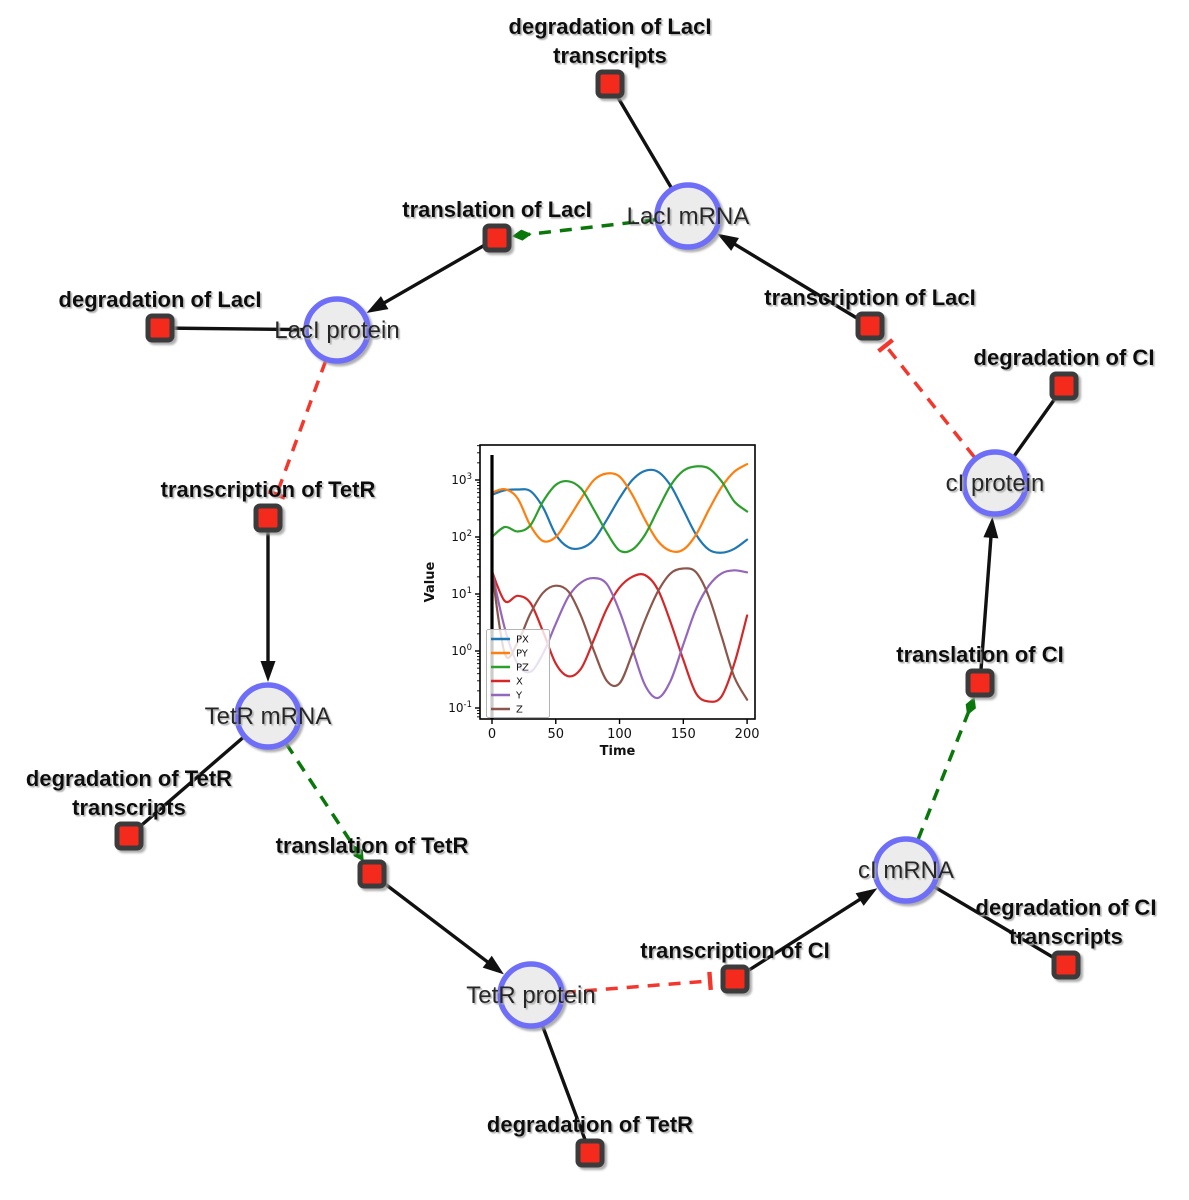 Image resolution: width=1189 pixels, height=1200 pixels. What do you see at coordinates (980, 683) in the screenshot?
I see `reaction-node-translation-of-ci` at bounding box center [980, 683].